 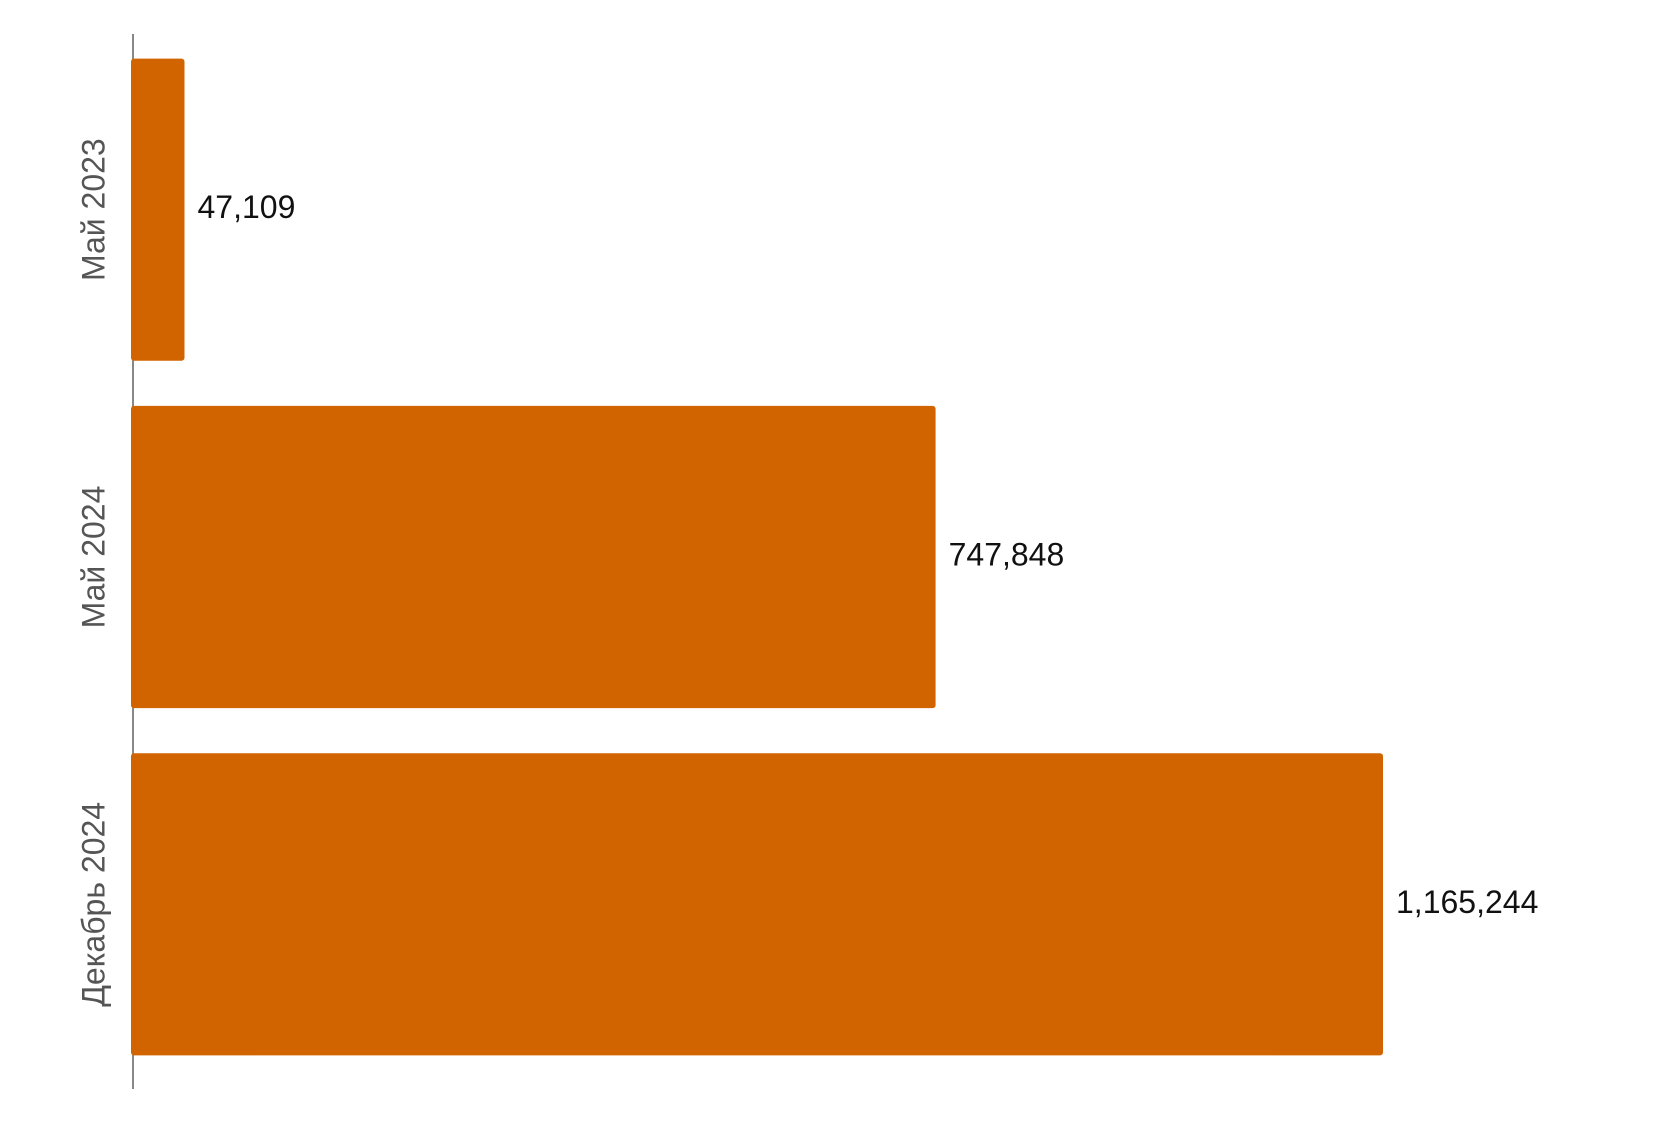 What do you see at coordinates (1007, 554) in the screenshot?
I see `value-label: 747,848` at bounding box center [1007, 554].